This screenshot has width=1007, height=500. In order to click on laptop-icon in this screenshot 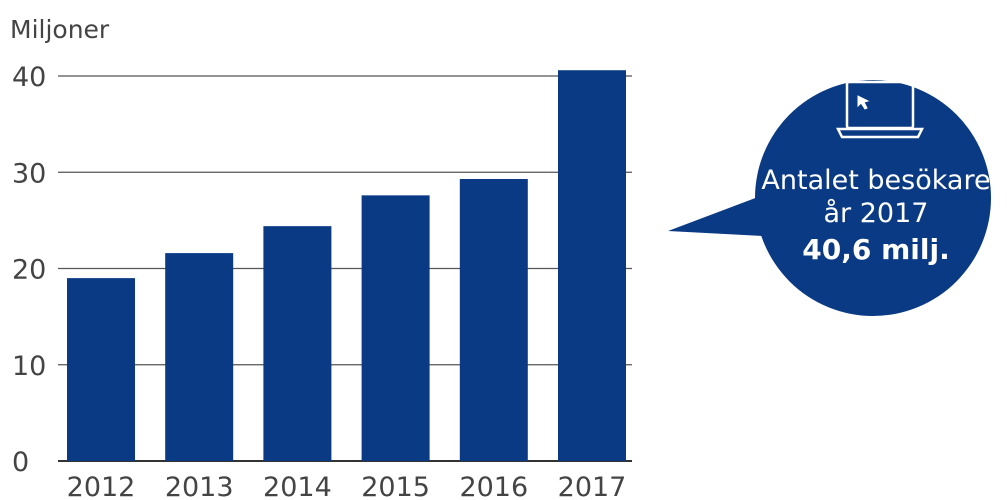, I will do `click(880, 109)`.